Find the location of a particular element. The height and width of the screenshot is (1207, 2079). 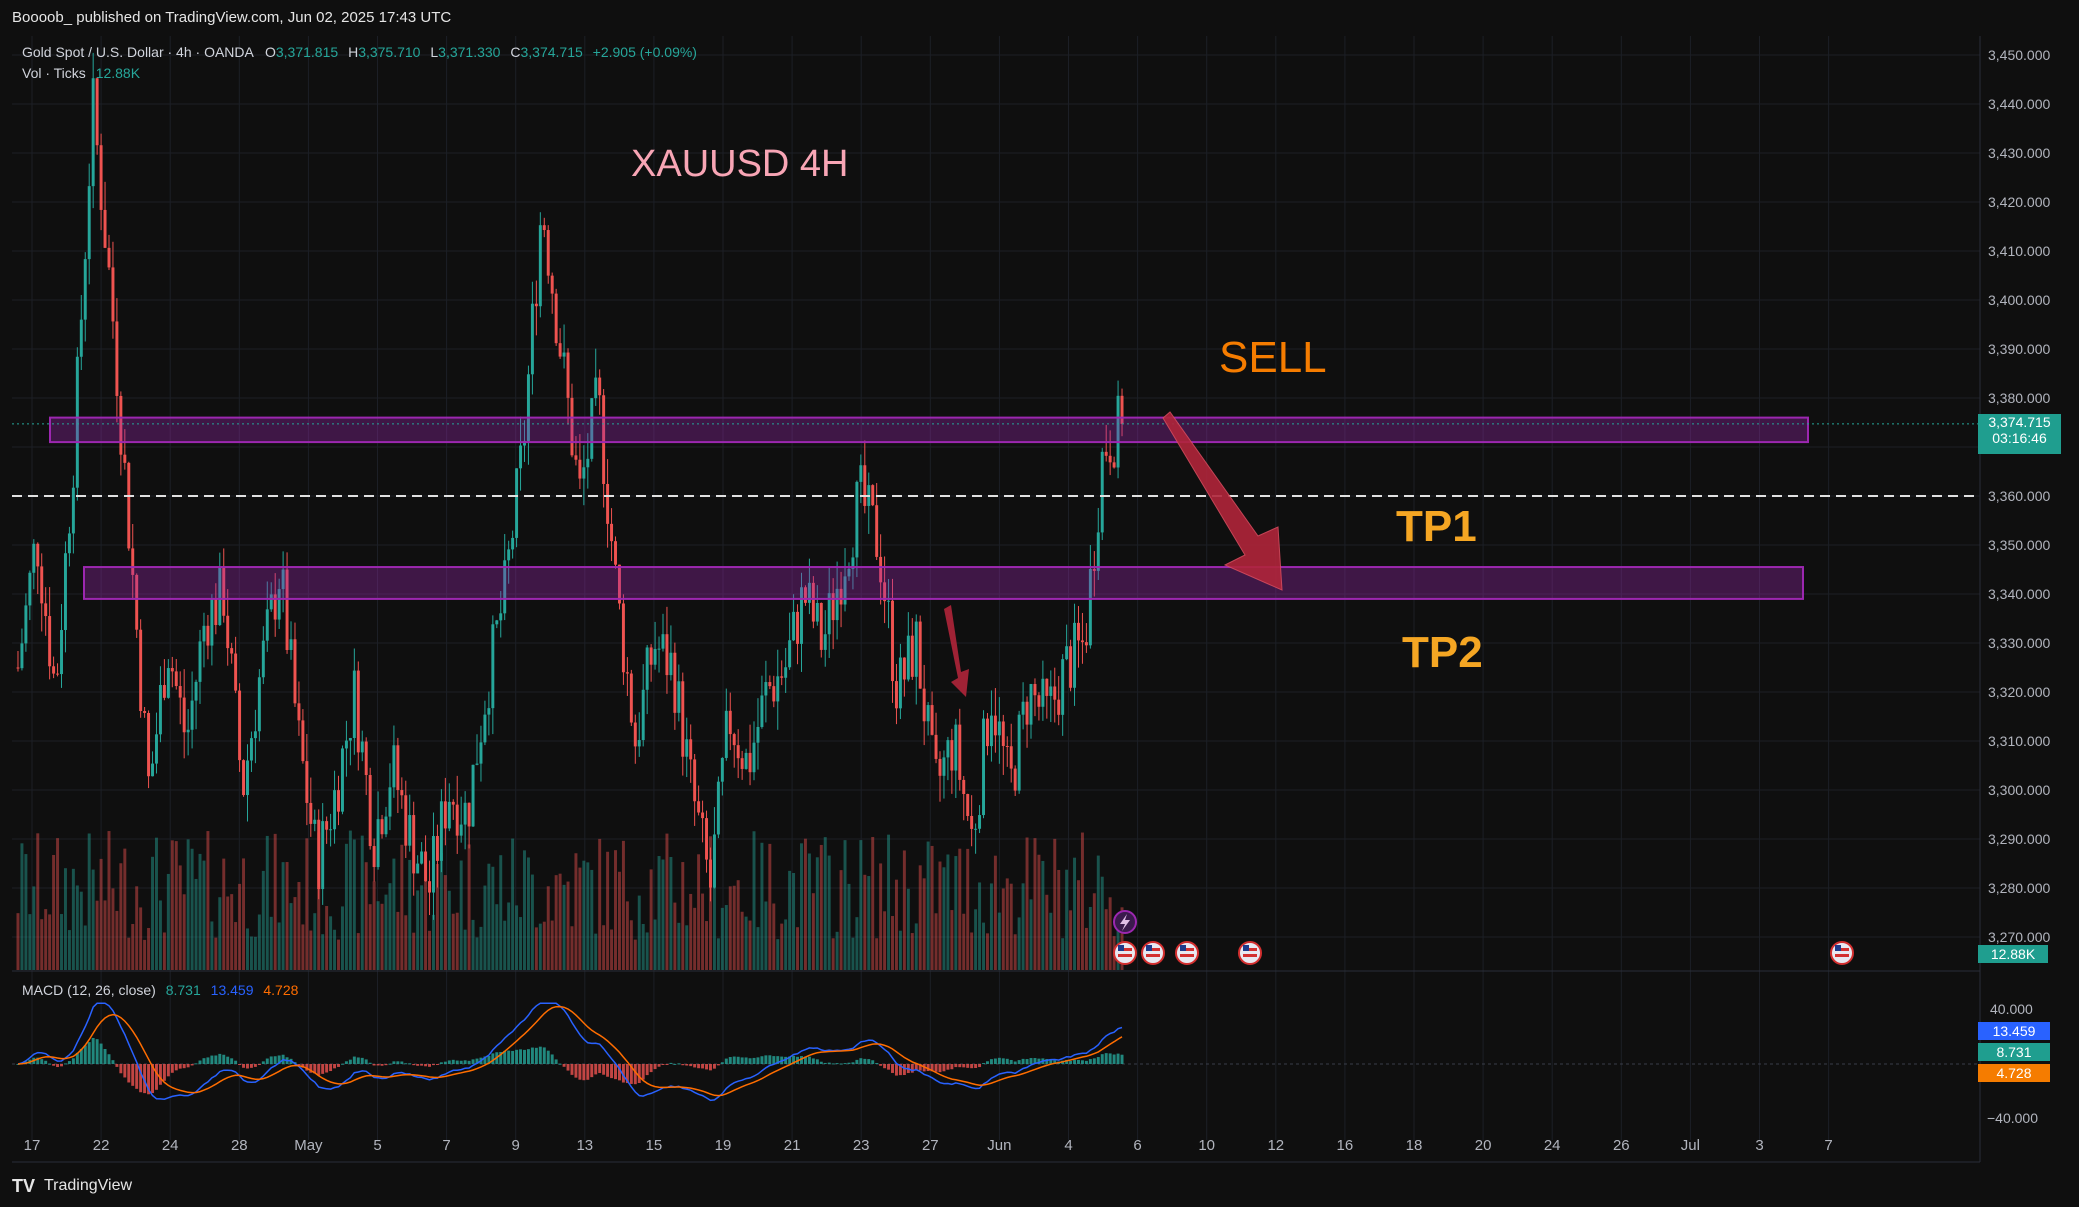

volume-legend: Vol · Ticks 12.88K is located at coordinates (81, 73).